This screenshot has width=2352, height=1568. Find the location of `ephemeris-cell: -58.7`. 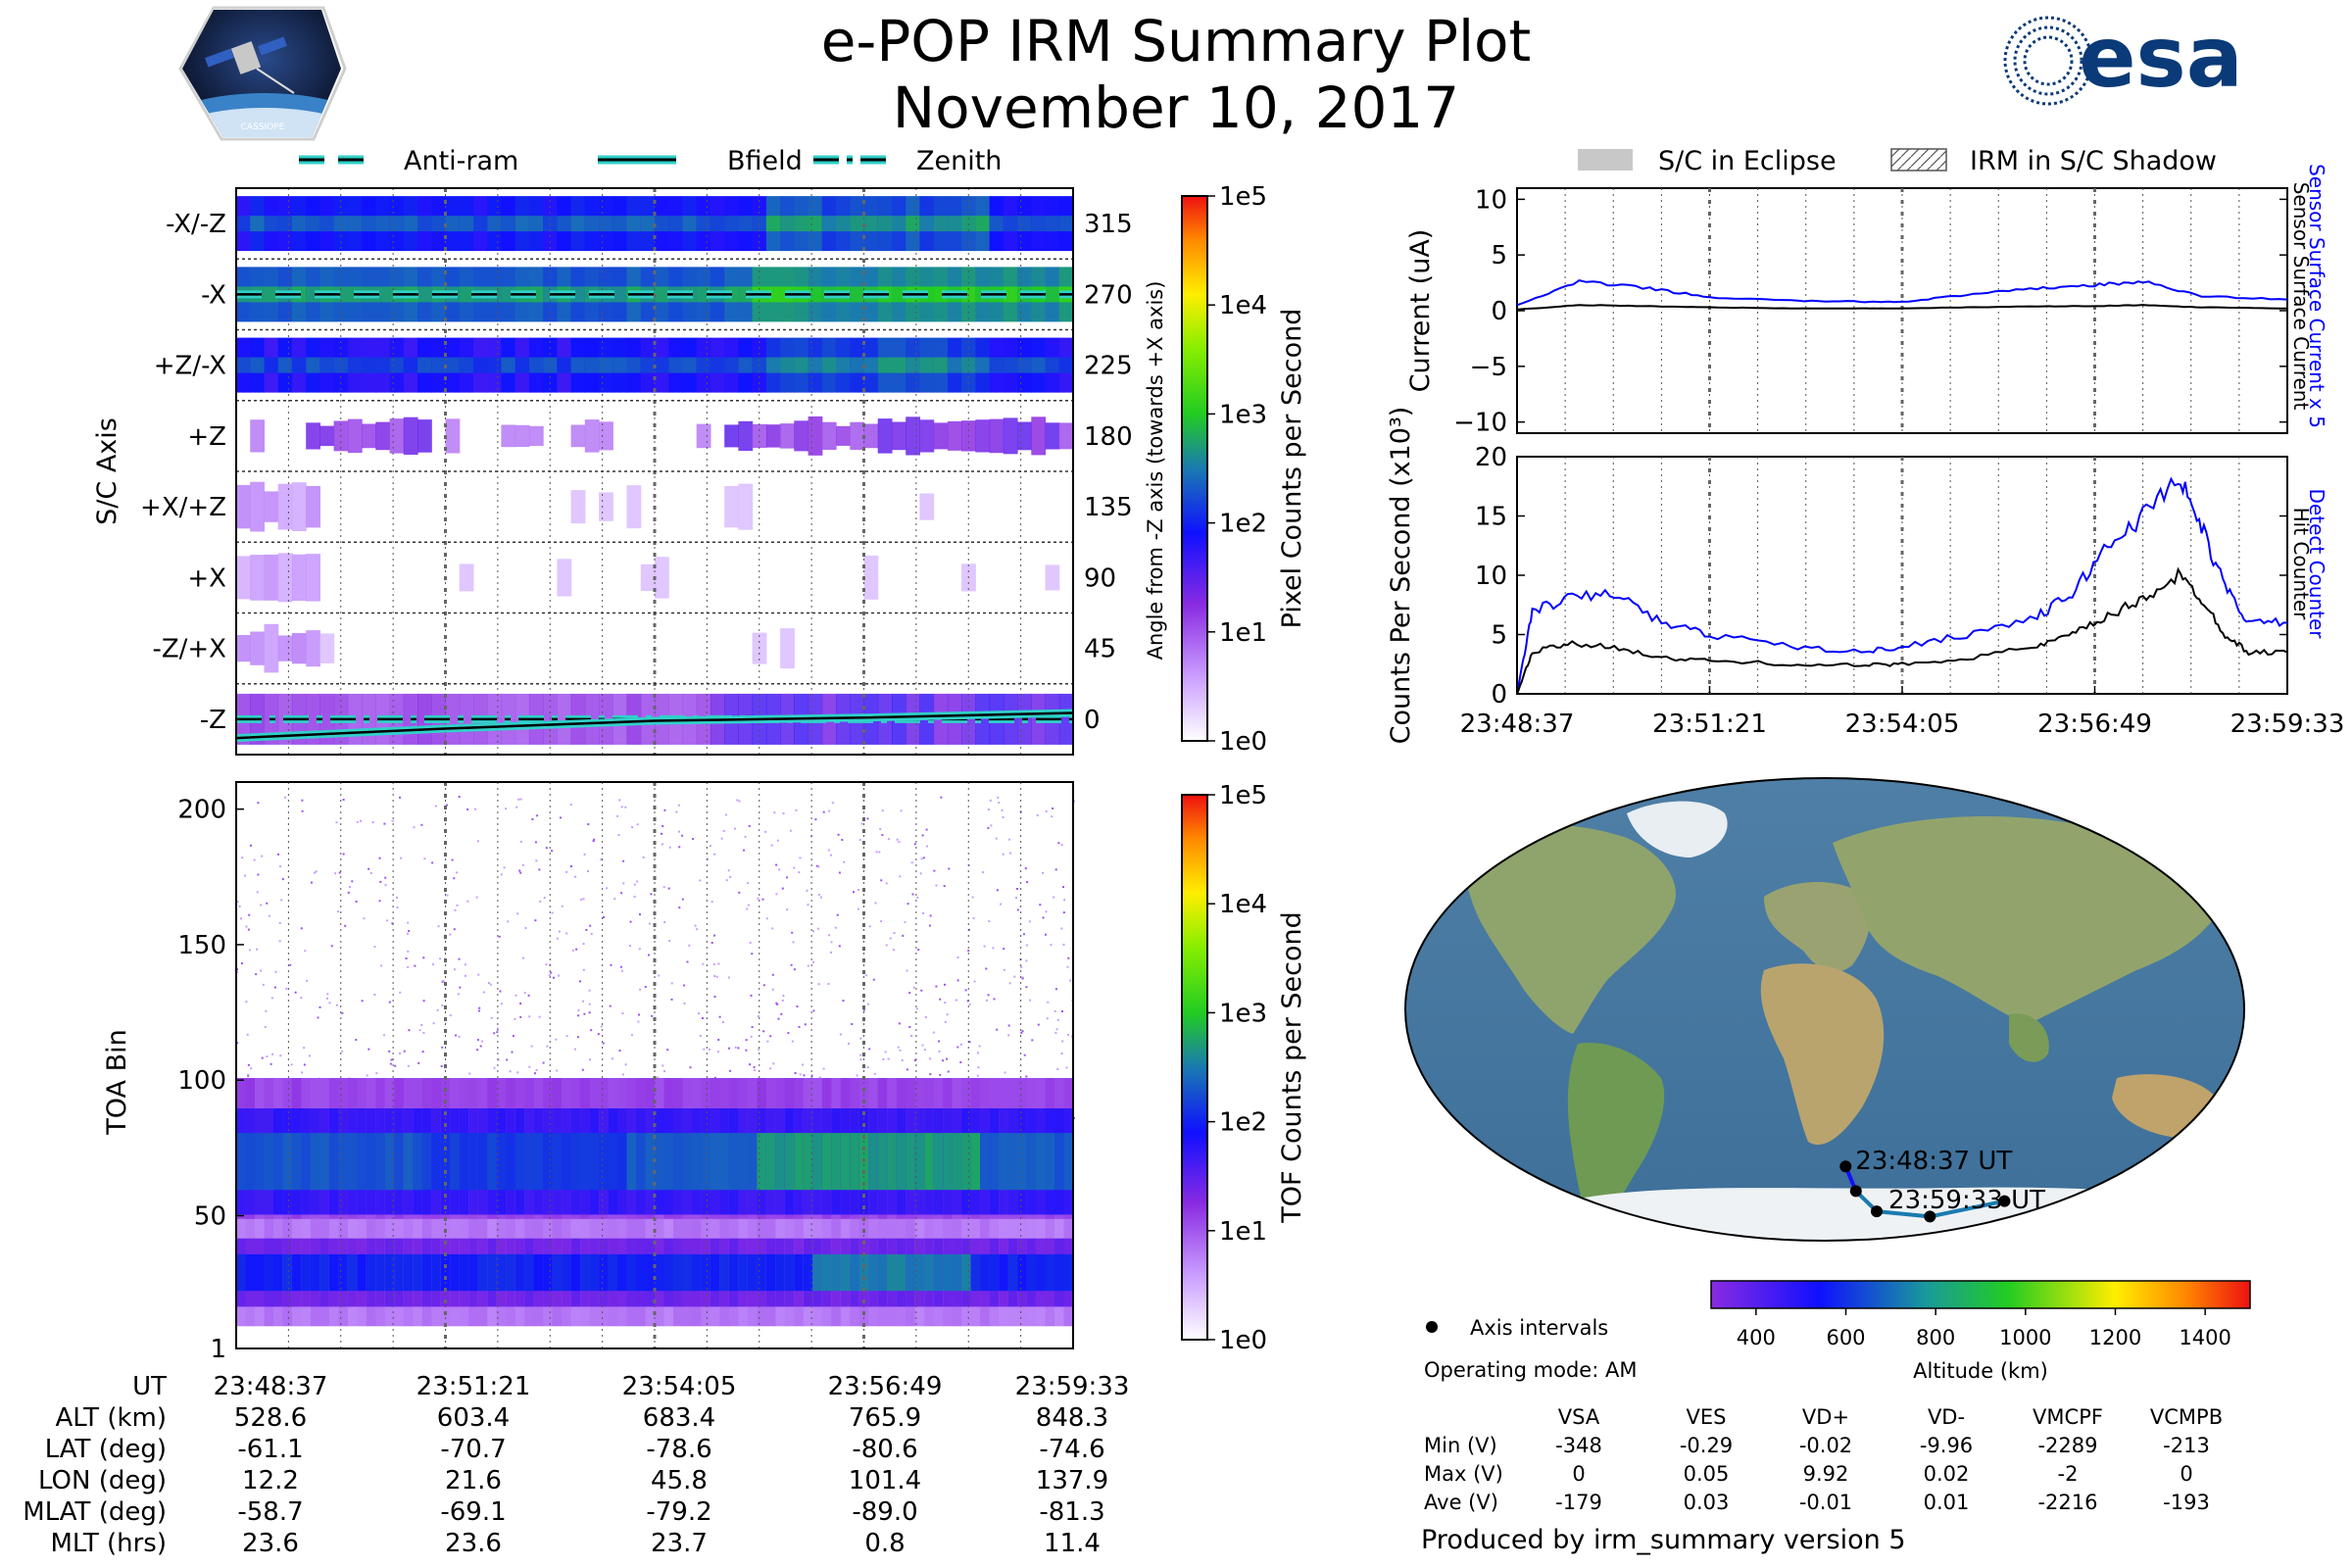

ephemeris-cell: -58.7 is located at coordinates (270, 1512).